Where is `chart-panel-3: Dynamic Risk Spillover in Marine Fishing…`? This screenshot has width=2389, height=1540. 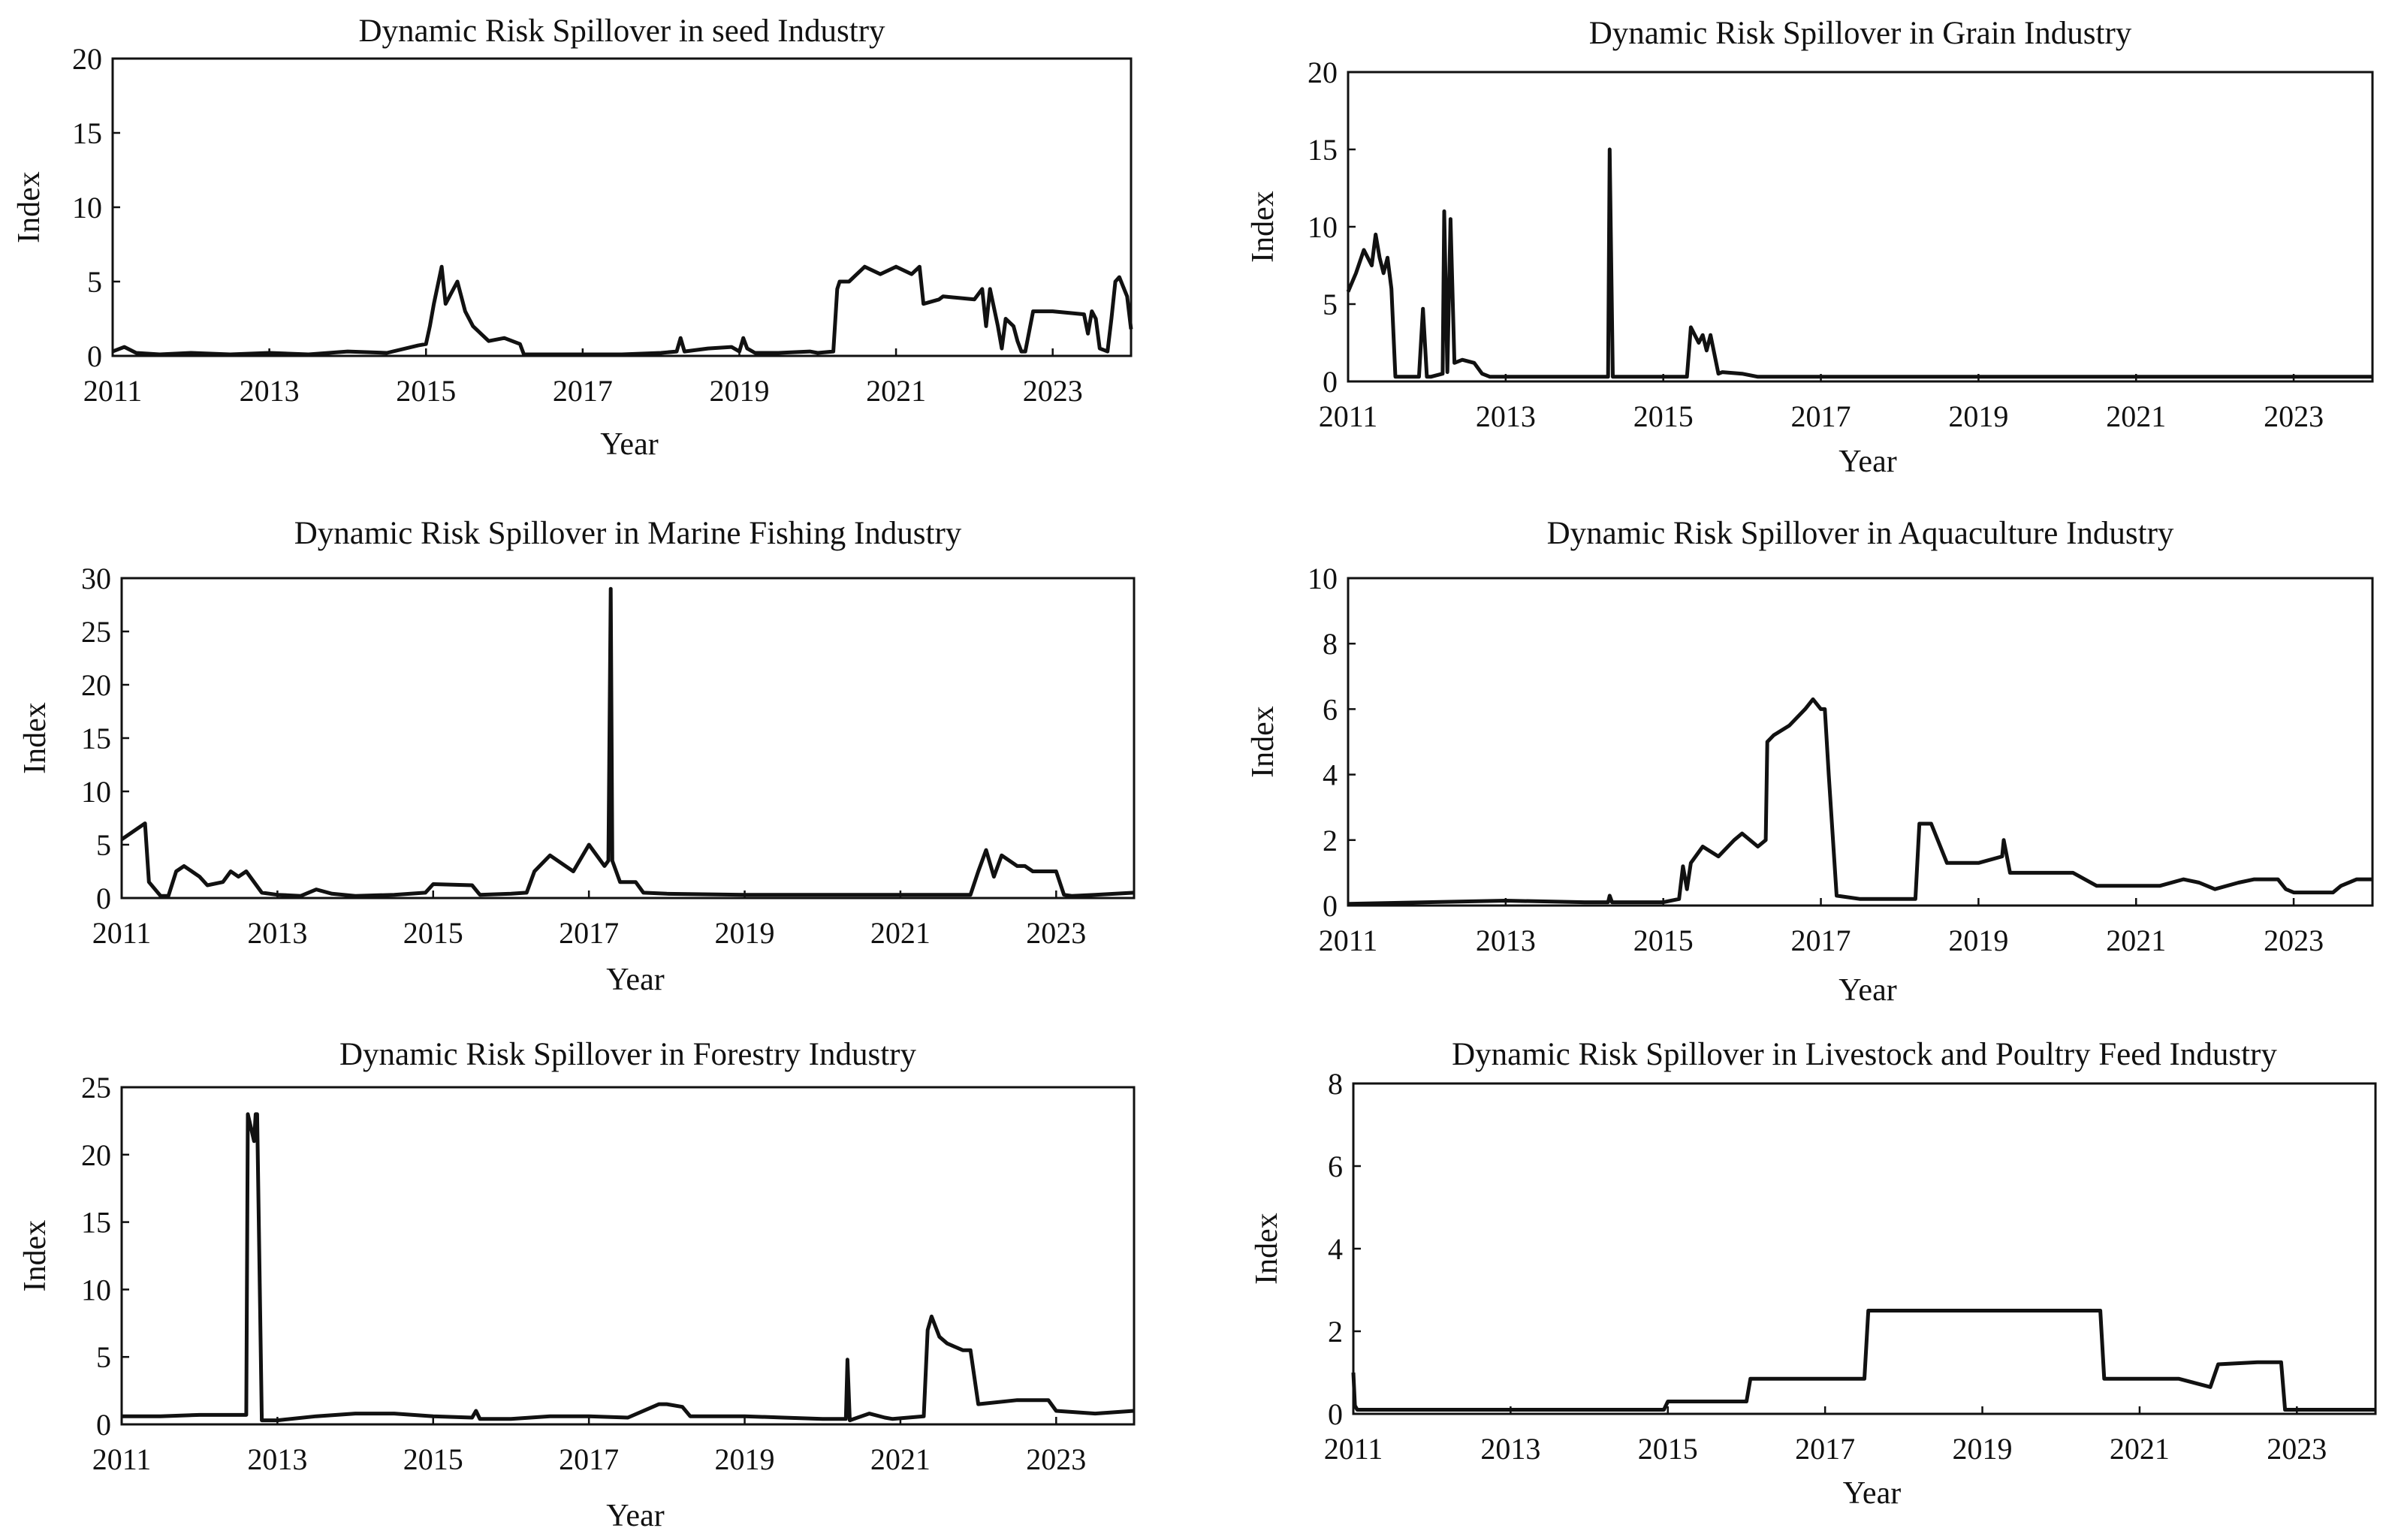 chart-panel-3: Dynamic Risk Spillover in Marine Fishing… is located at coordinates (577, 756).